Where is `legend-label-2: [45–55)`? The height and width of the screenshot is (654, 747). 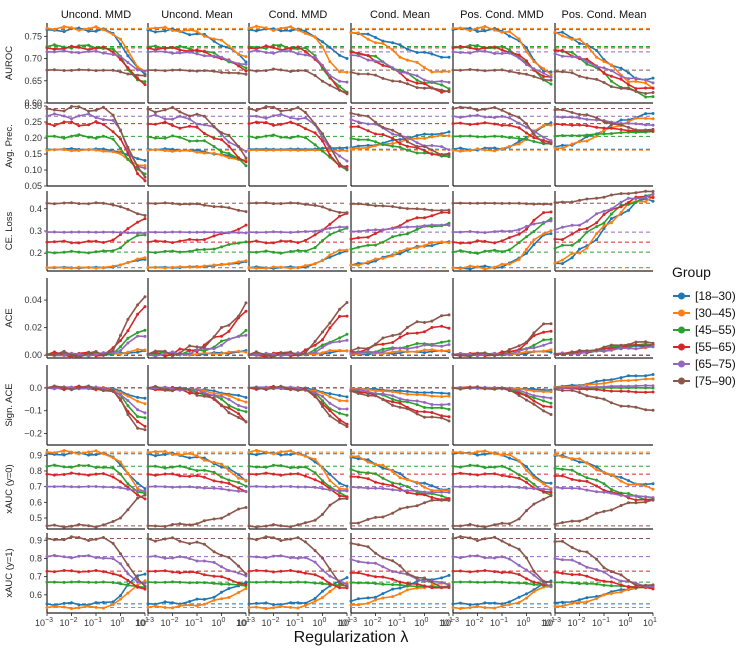
legend-label-2: [45–55) is located at coordinates (715, 330).